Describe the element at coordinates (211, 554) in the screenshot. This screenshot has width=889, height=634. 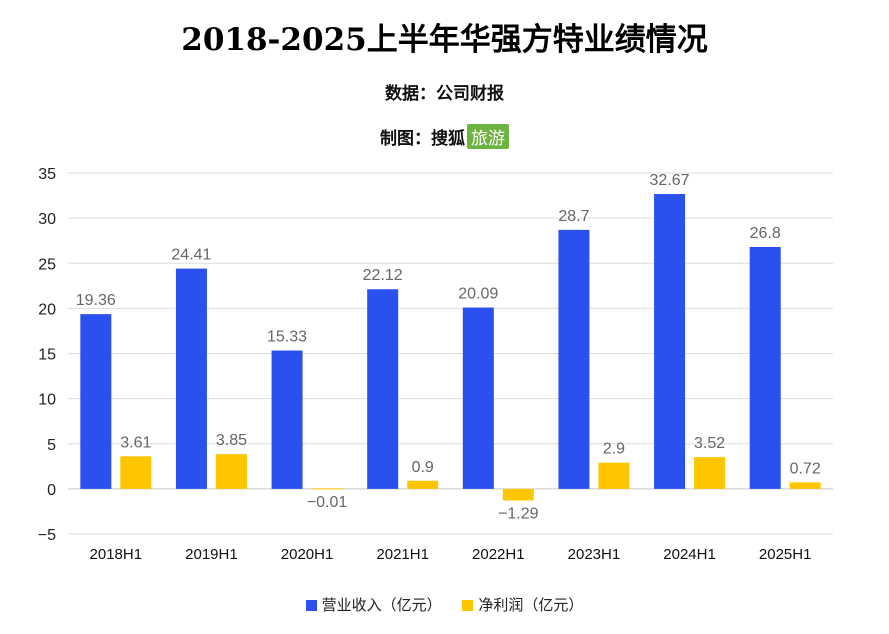
I see `x-tick-label: 2019H1` at that location.